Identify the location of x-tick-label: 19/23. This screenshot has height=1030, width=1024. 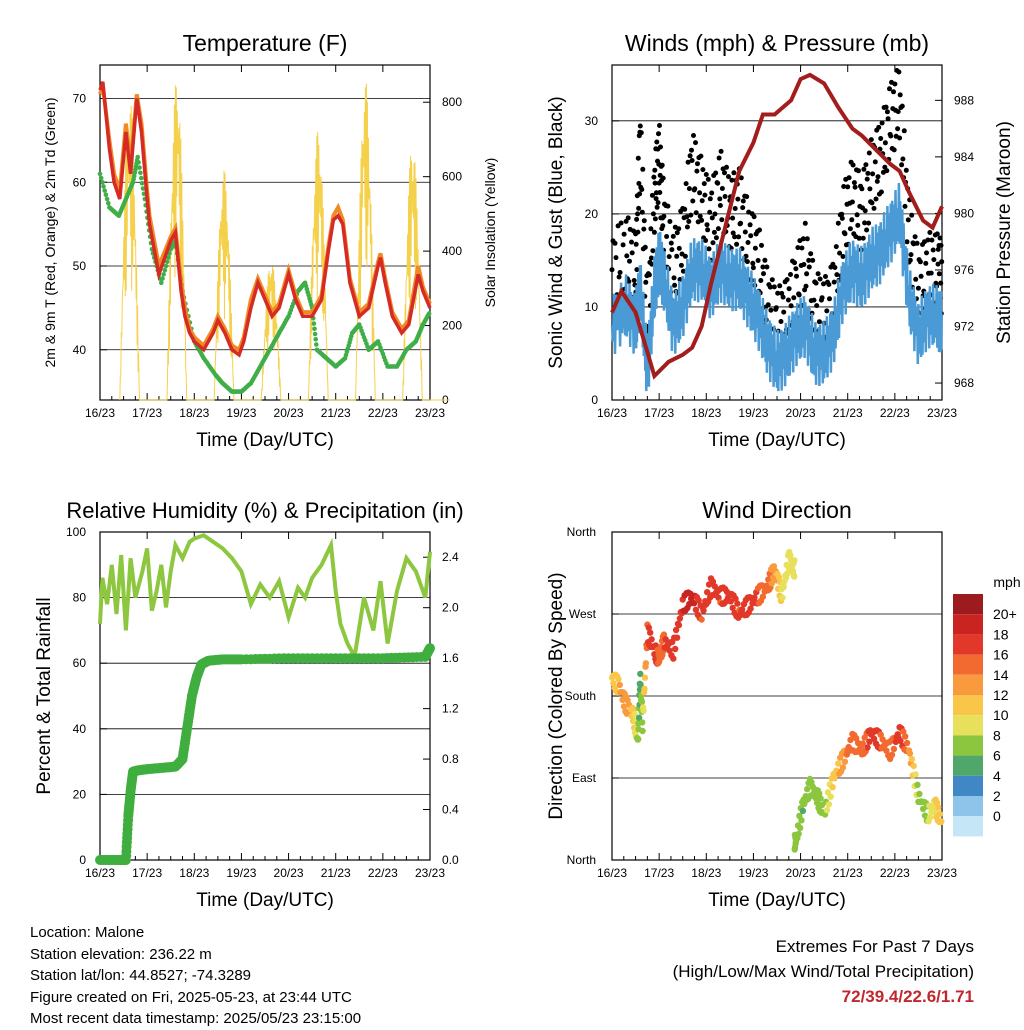
(753, 413).